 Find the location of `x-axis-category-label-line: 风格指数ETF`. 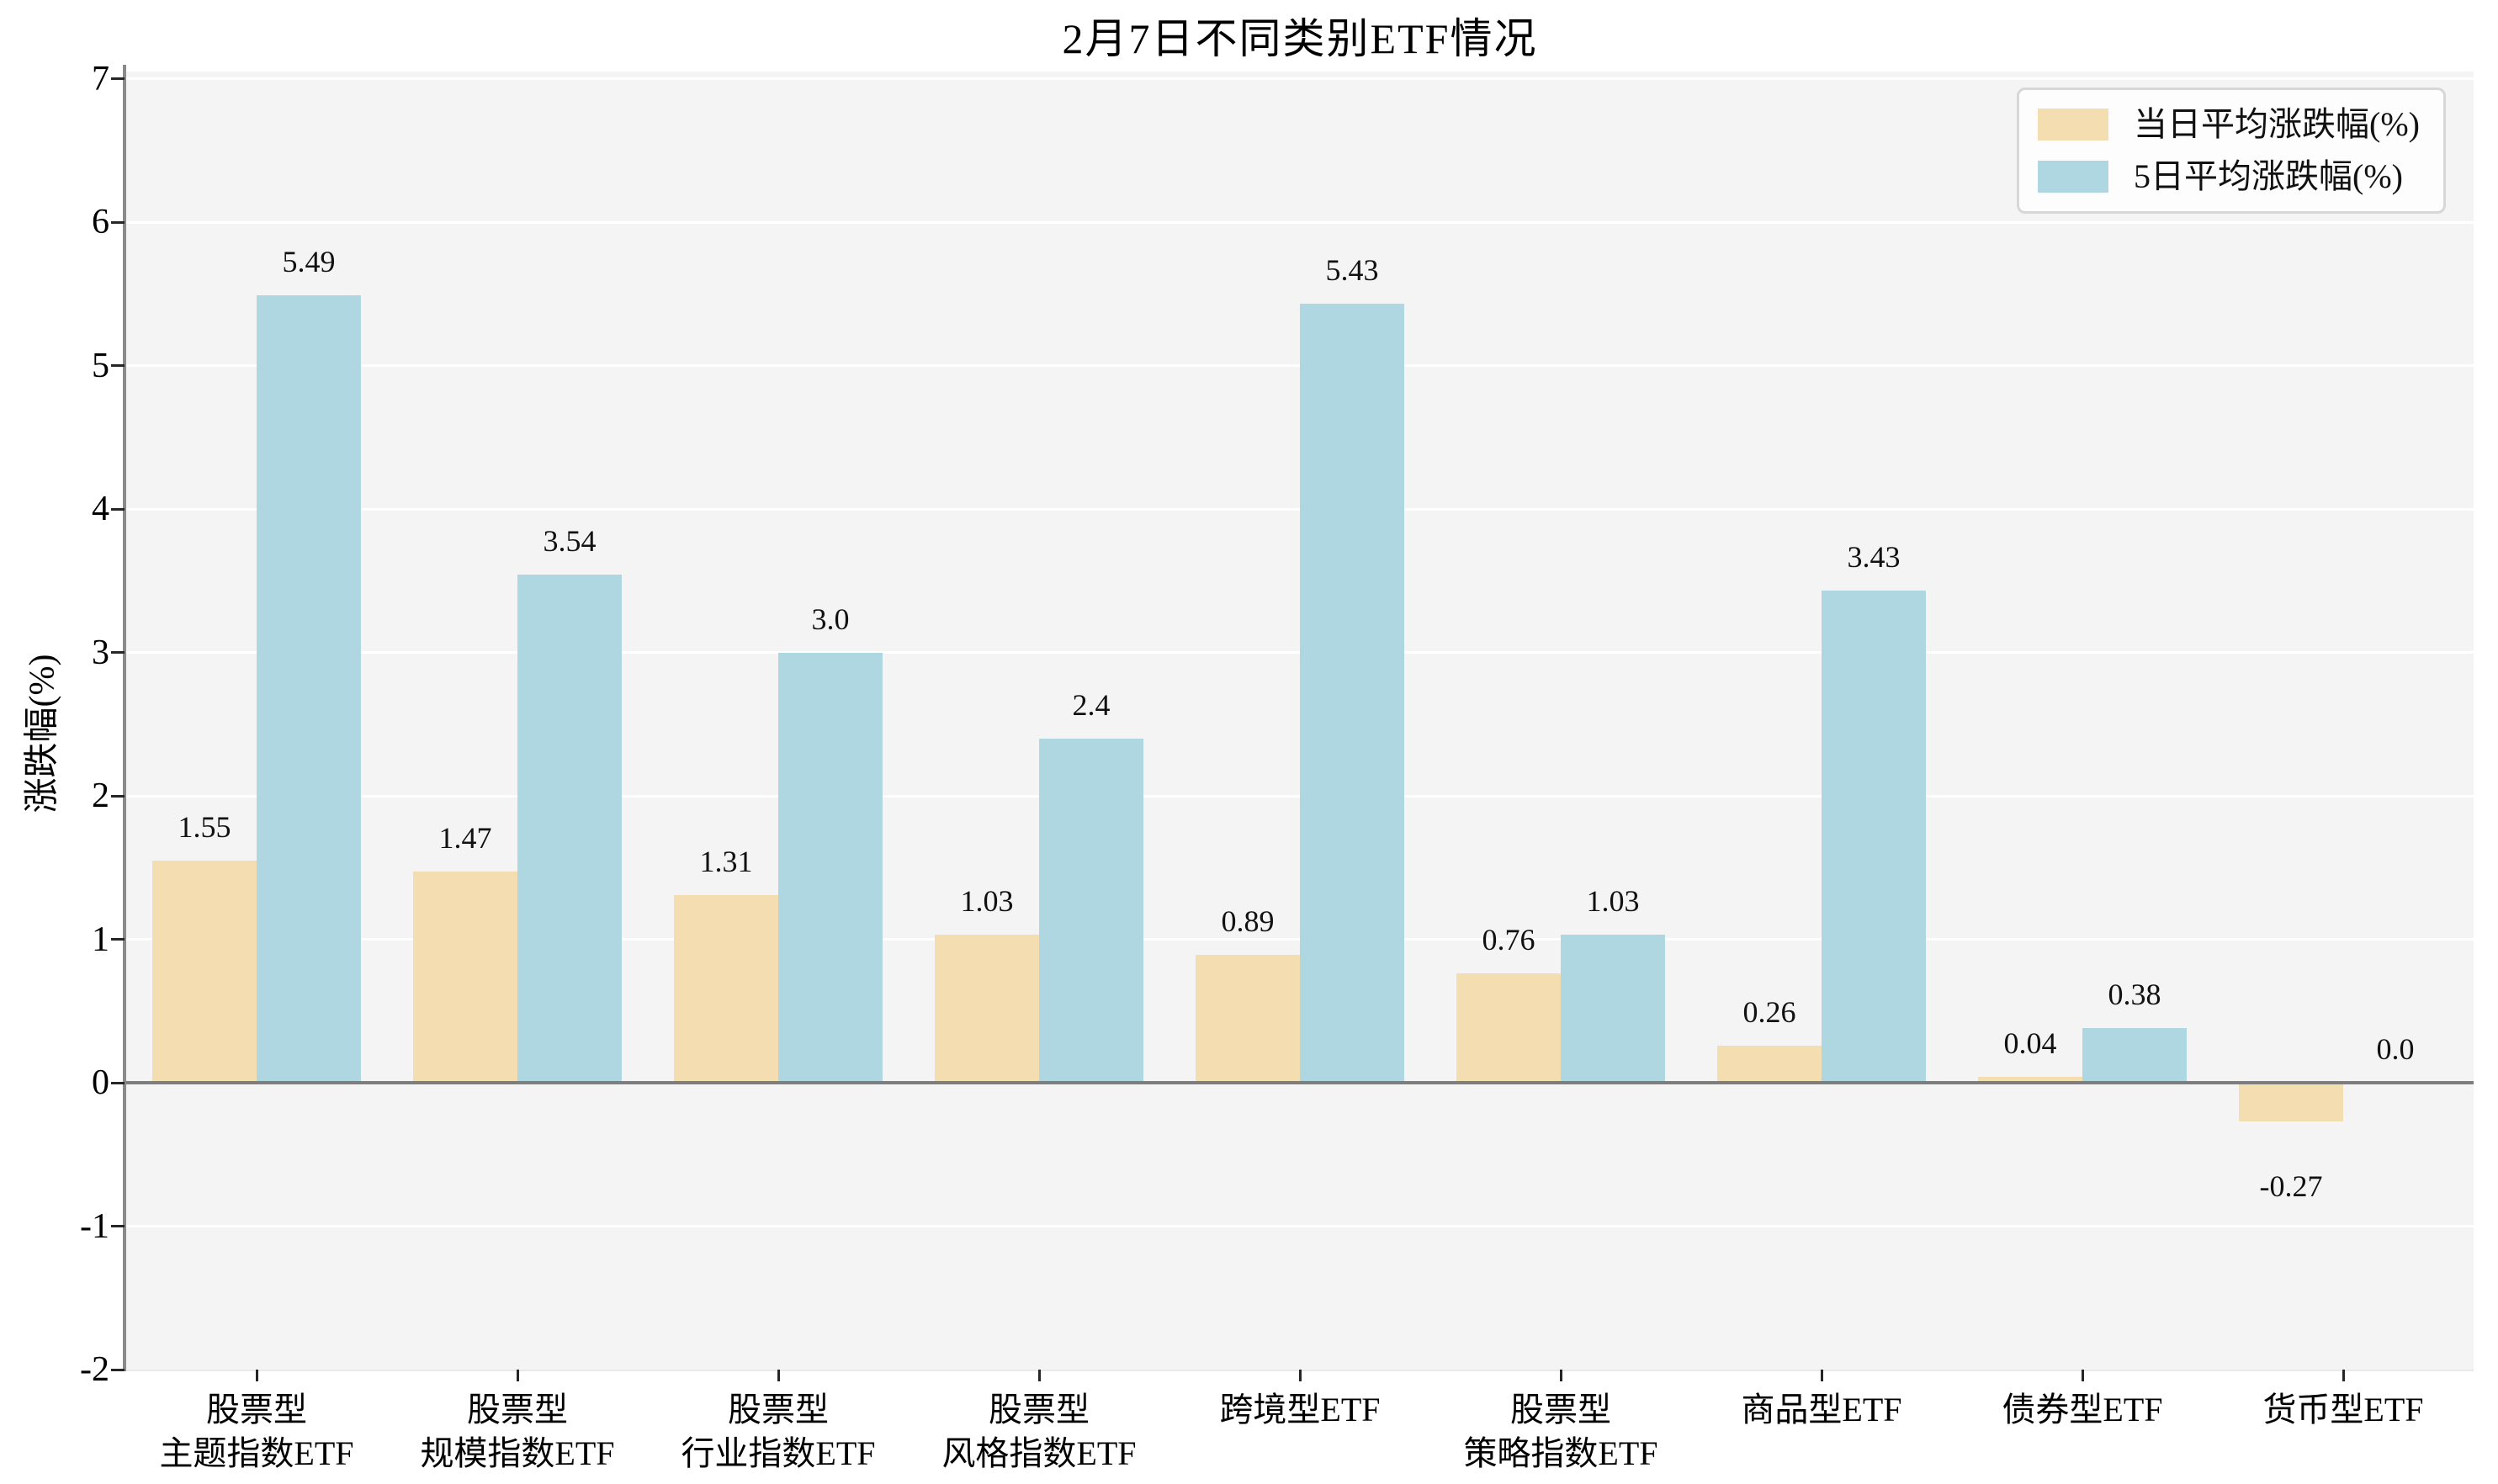

x-axis-category-label-line: 风格指数ETF is located at coordinates (1039, 1453).